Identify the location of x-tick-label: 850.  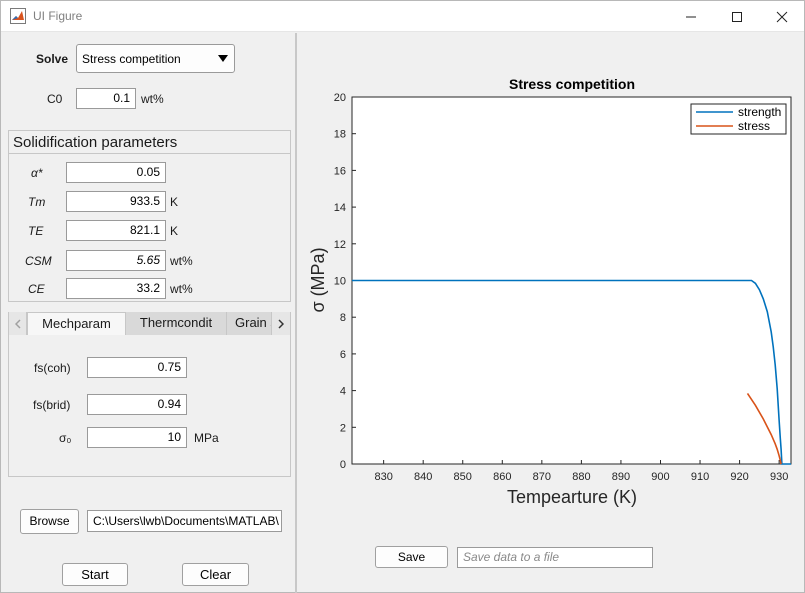
(463, 477).